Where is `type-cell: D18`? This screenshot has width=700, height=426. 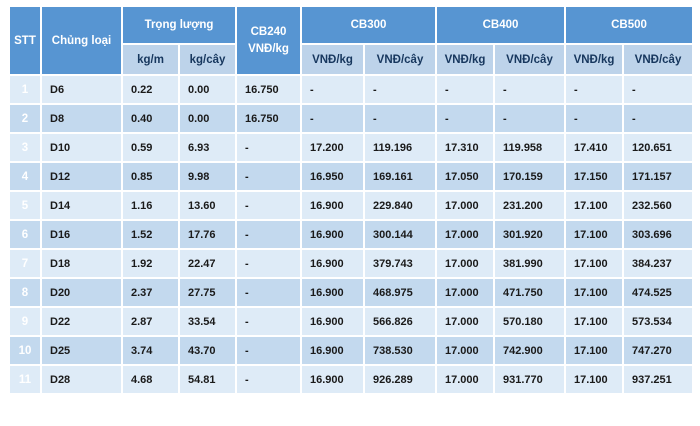
type-cell: D18 is located at coordinates (81, 263).